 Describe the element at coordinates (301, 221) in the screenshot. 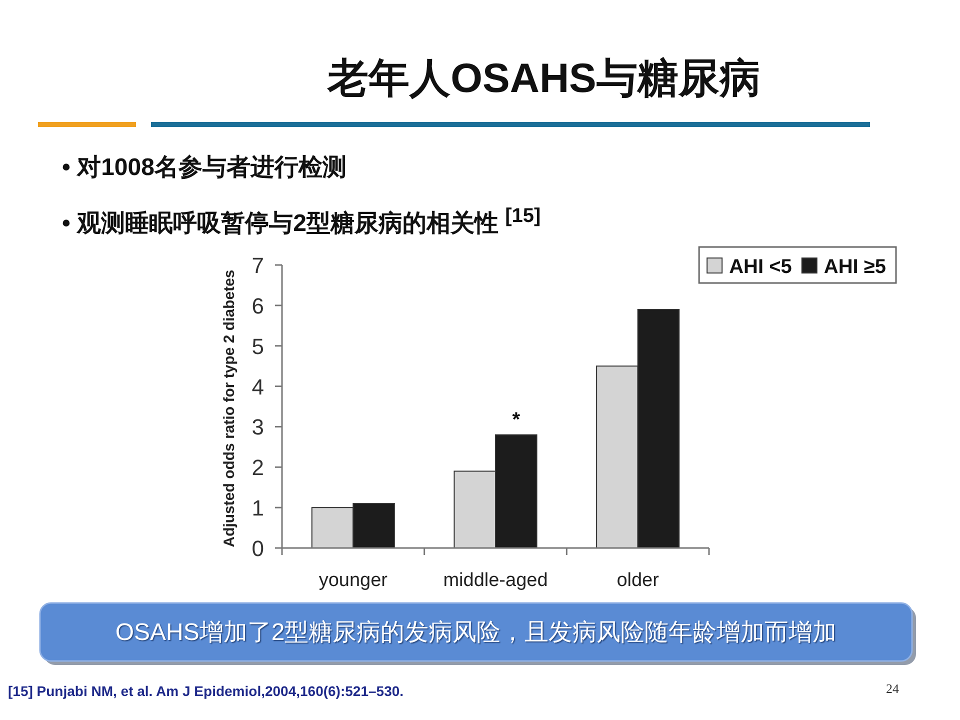

I see `text: • 观测睡眠呼吸暂停与2型糖尿病的相关性 $^{[15]}$` at that location.